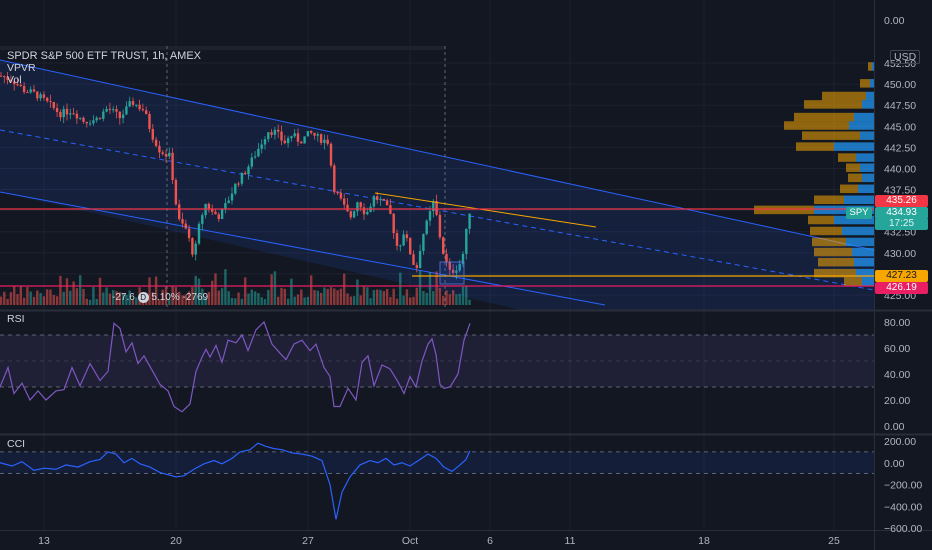 This screenshot has height=550, width=932. Describe the element at coordinates (14, 80) in the screenshot. I see `indicator-vol-label: Vol` at that location.